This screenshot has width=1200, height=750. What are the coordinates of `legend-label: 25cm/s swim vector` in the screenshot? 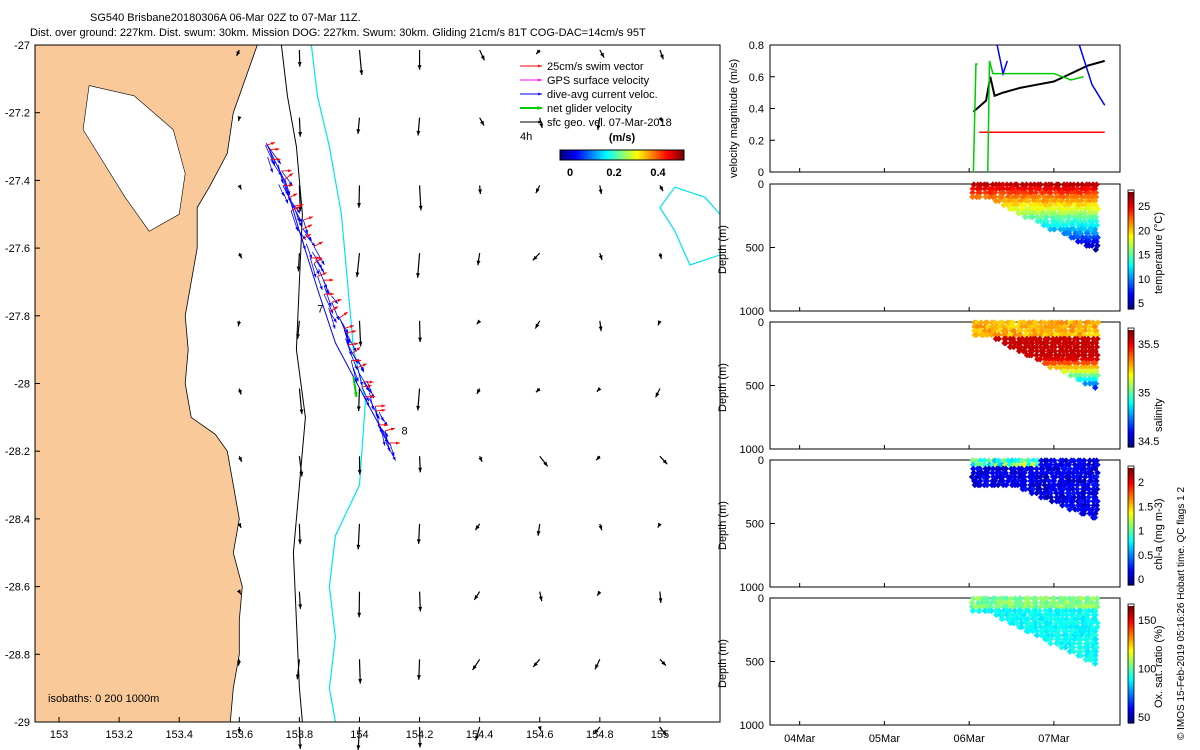 It's located at (595, 67).